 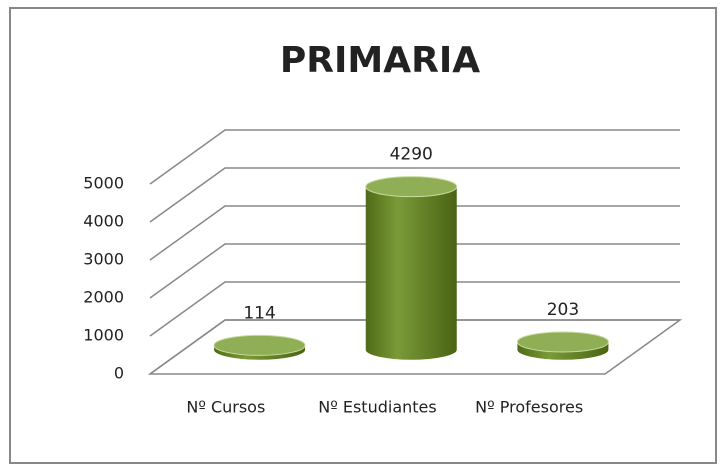 What do you see at coordinates (225, 407) in the screenshot?
I see `x-tick-label: Nº Cursos` at bounding box center [225, 407].